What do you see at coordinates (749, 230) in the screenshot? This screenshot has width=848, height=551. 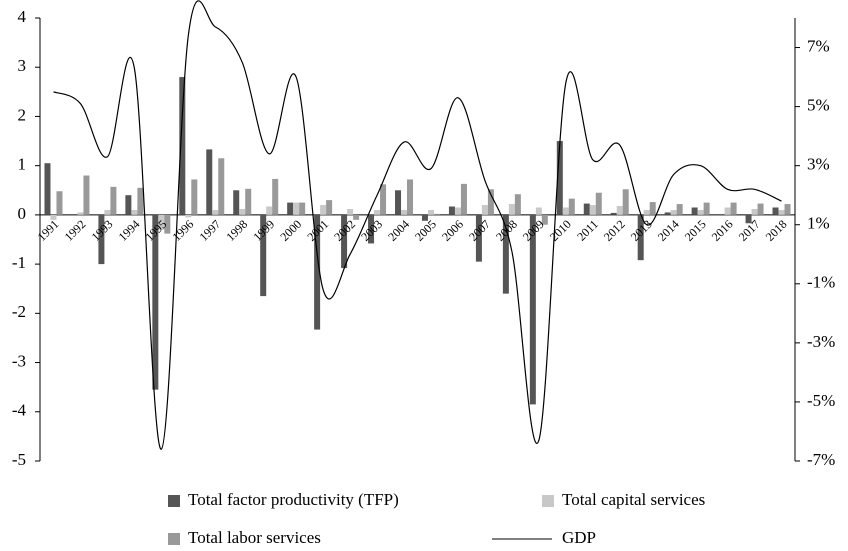 I see `x-tick-label: 2017` at bounding box center [749, 230].